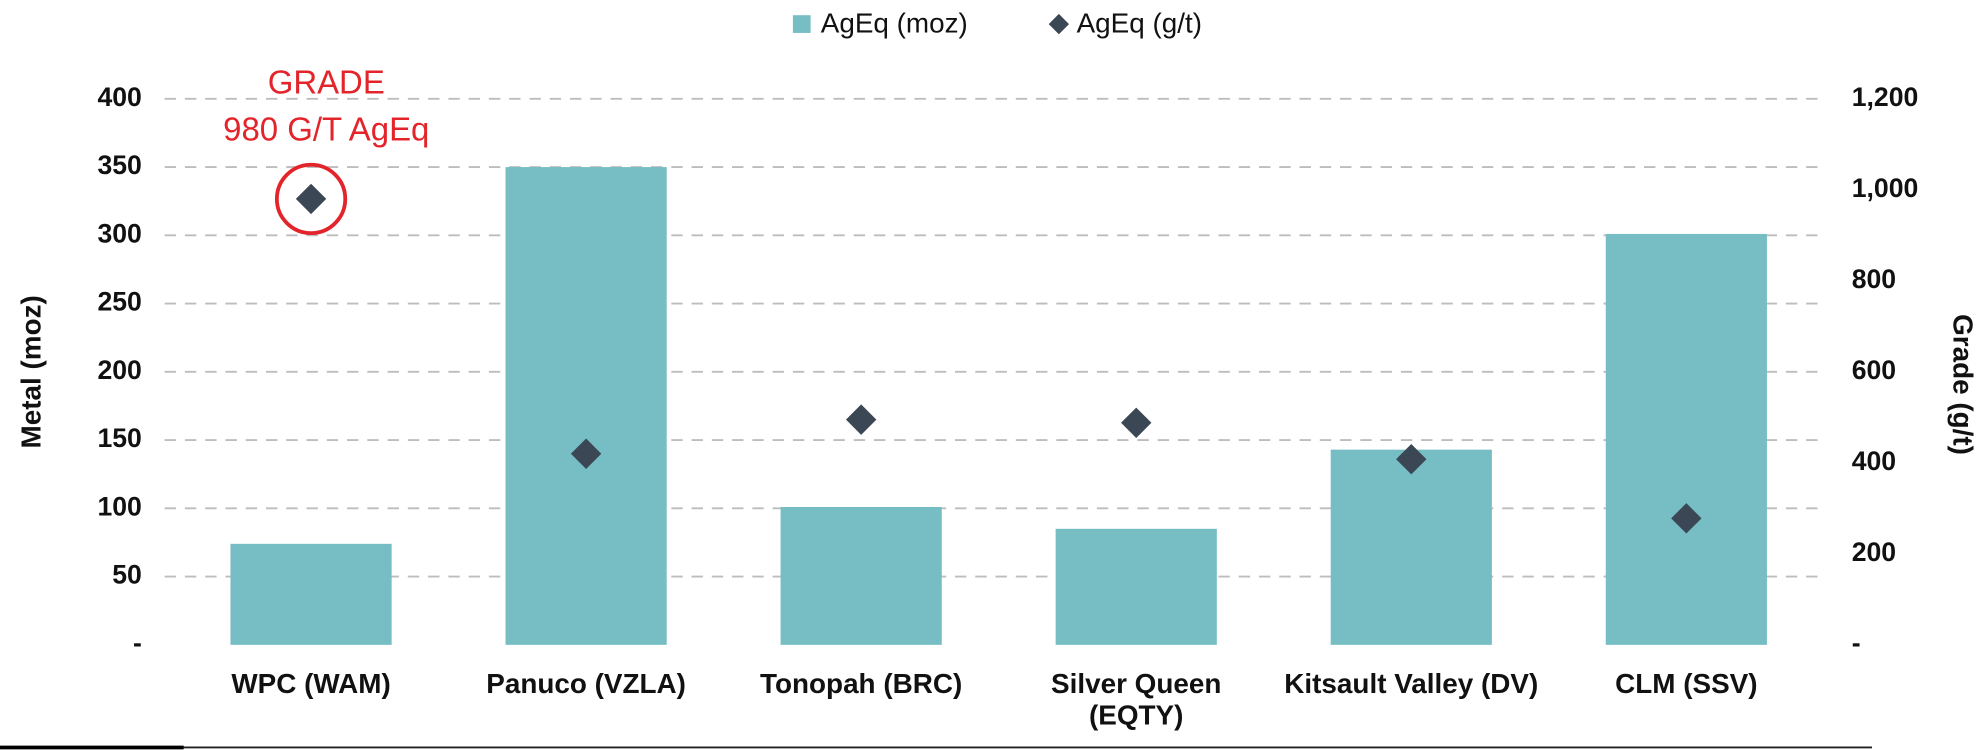 The width and height of the screenshot is (1986, 750). I want to click on y2-tick-label: 400, so click(1874, 461).